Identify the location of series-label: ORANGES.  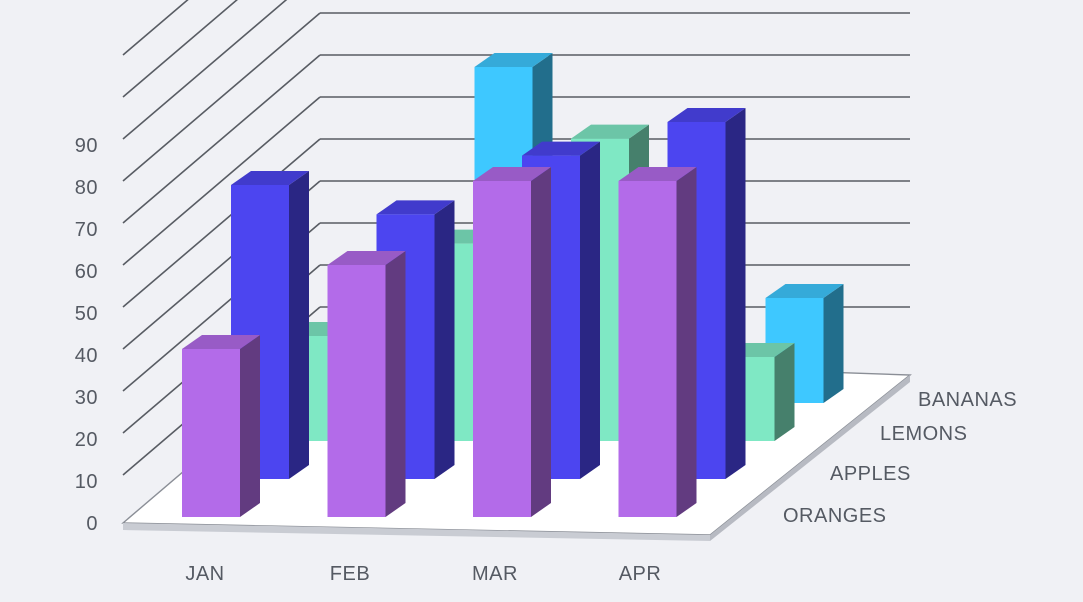
(835, 516).